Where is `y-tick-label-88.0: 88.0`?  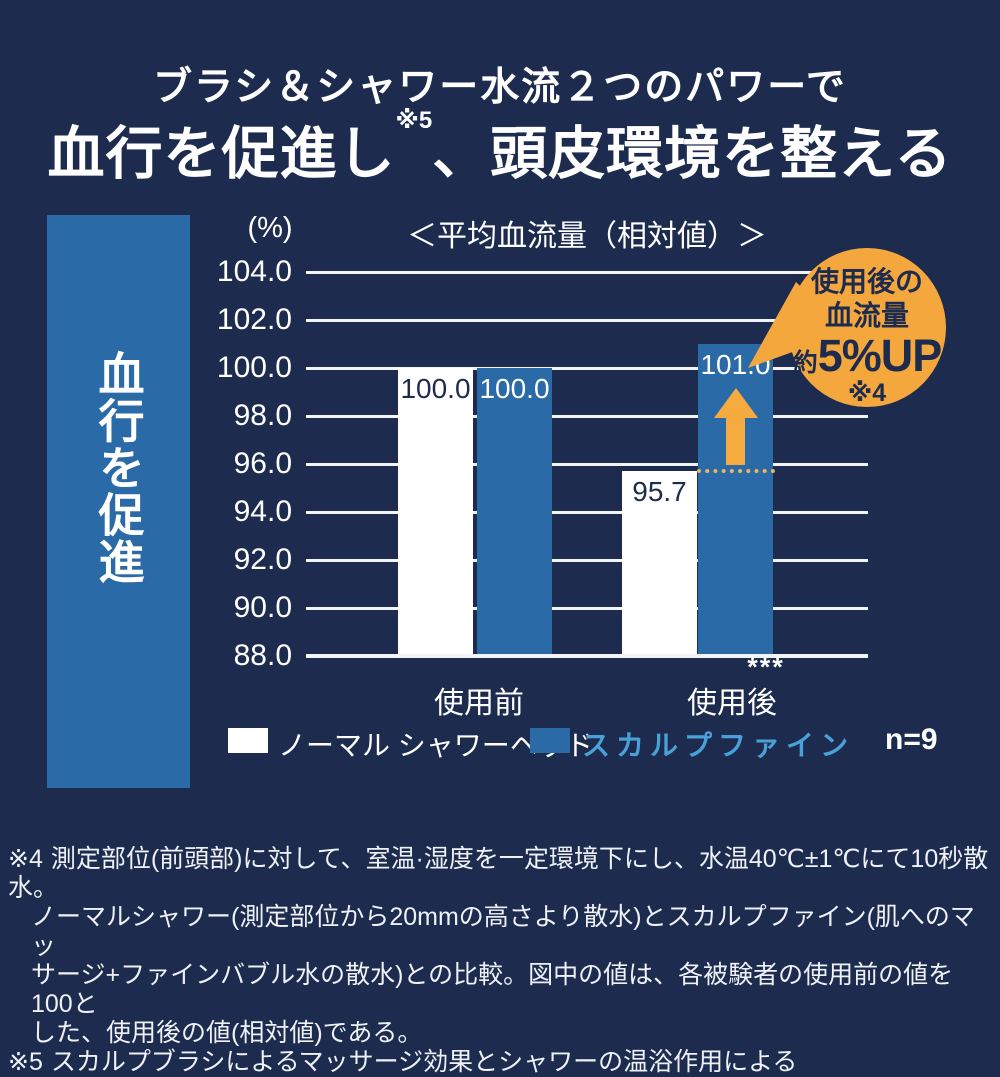
y-tick-label-88.0: 88.0 is located at coordinates (262, 655).